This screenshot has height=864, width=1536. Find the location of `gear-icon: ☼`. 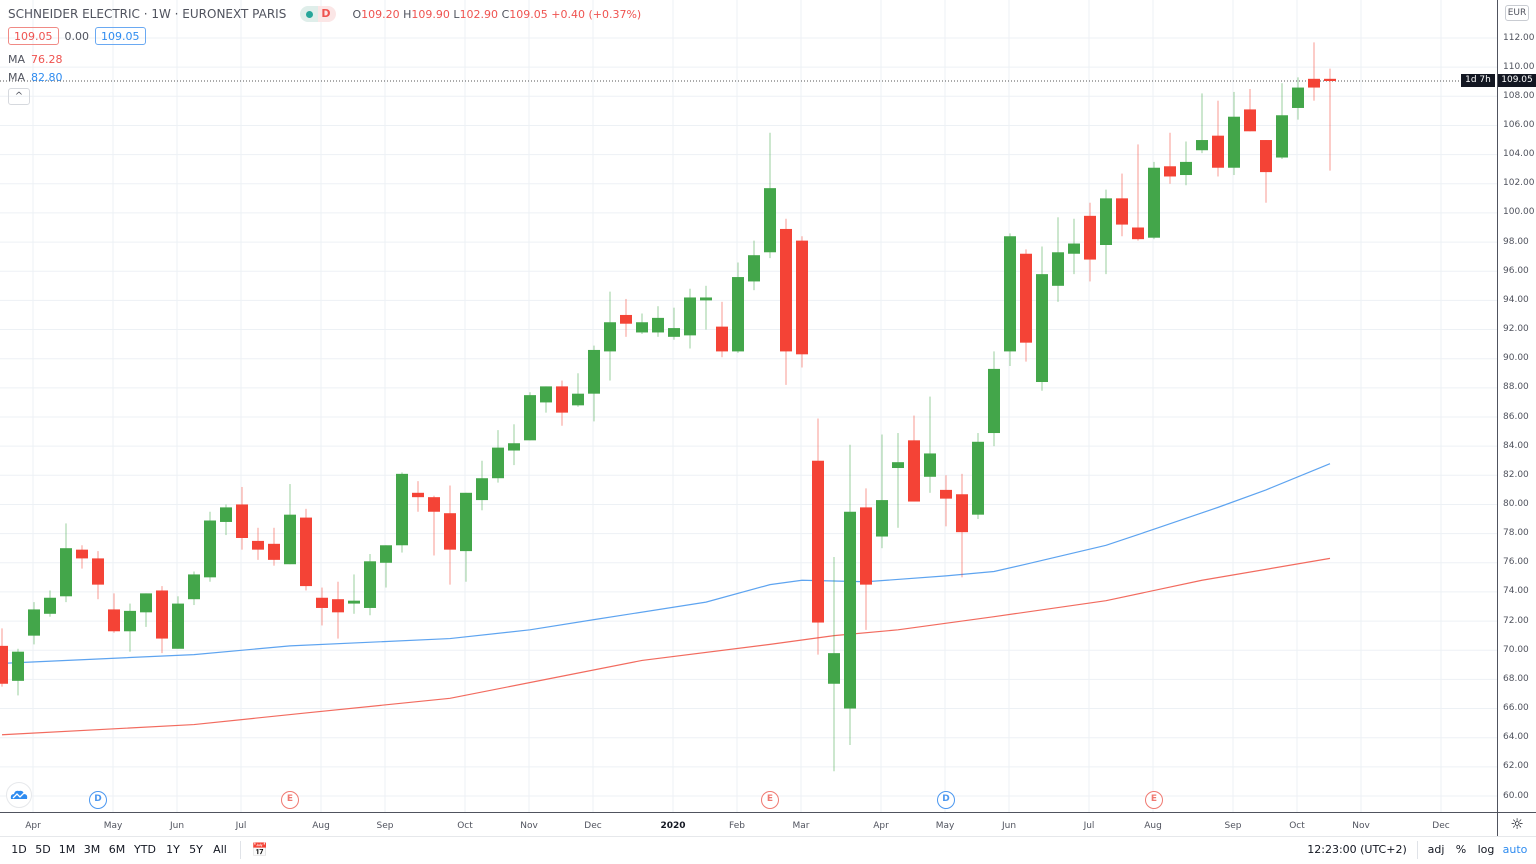

gear-icon: ☼ is located at coordinates (1516, 824).